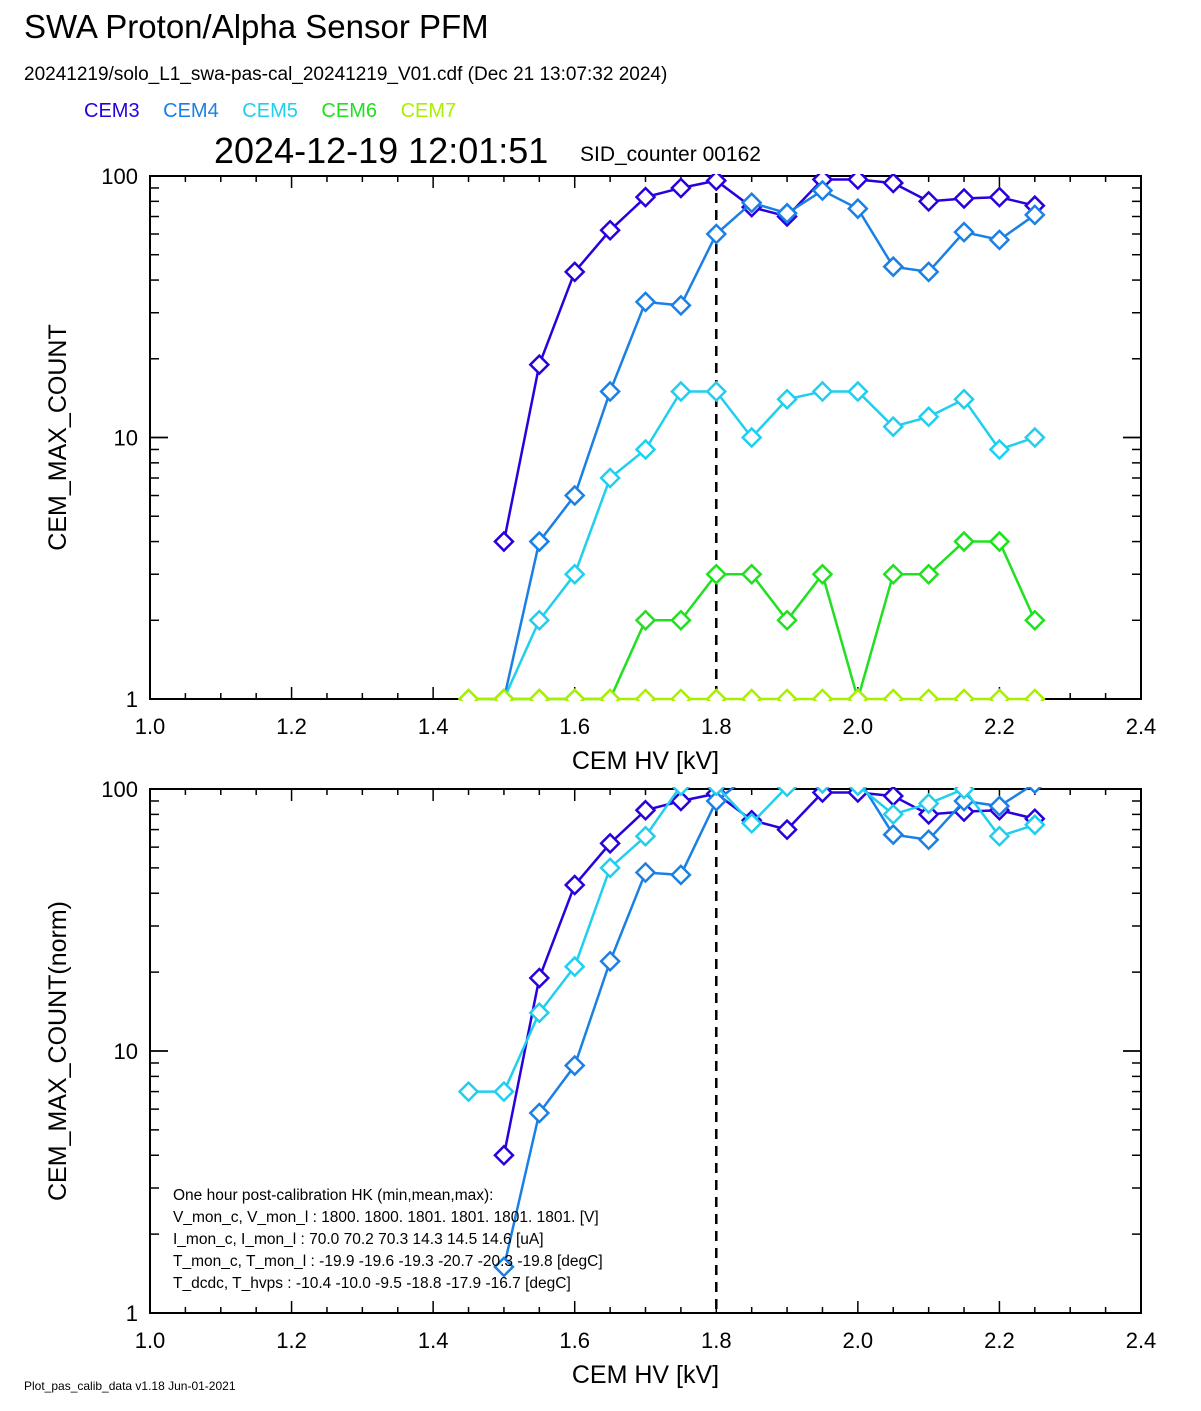  I want to click on y-tick-label: 100, so click(119, 176).